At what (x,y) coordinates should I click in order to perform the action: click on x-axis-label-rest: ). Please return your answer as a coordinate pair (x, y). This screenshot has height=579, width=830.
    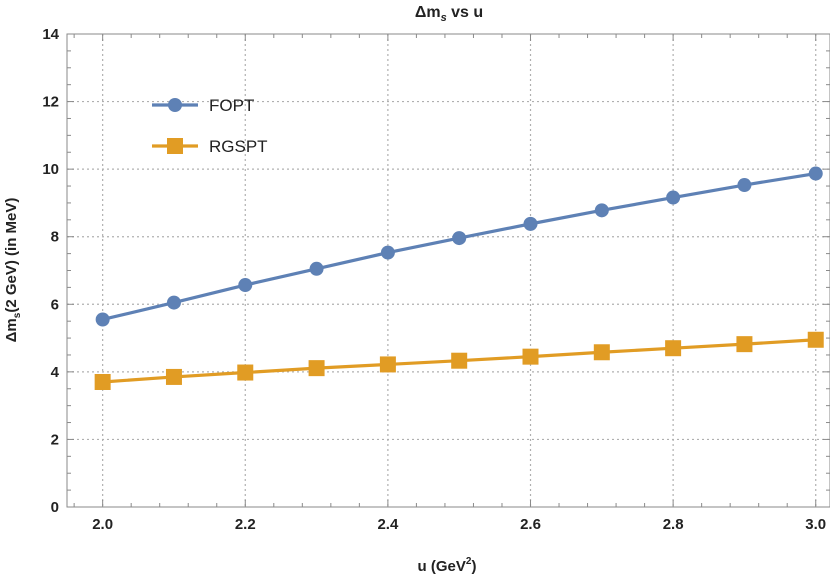
    Looking at the image, I should click on (473, 566).